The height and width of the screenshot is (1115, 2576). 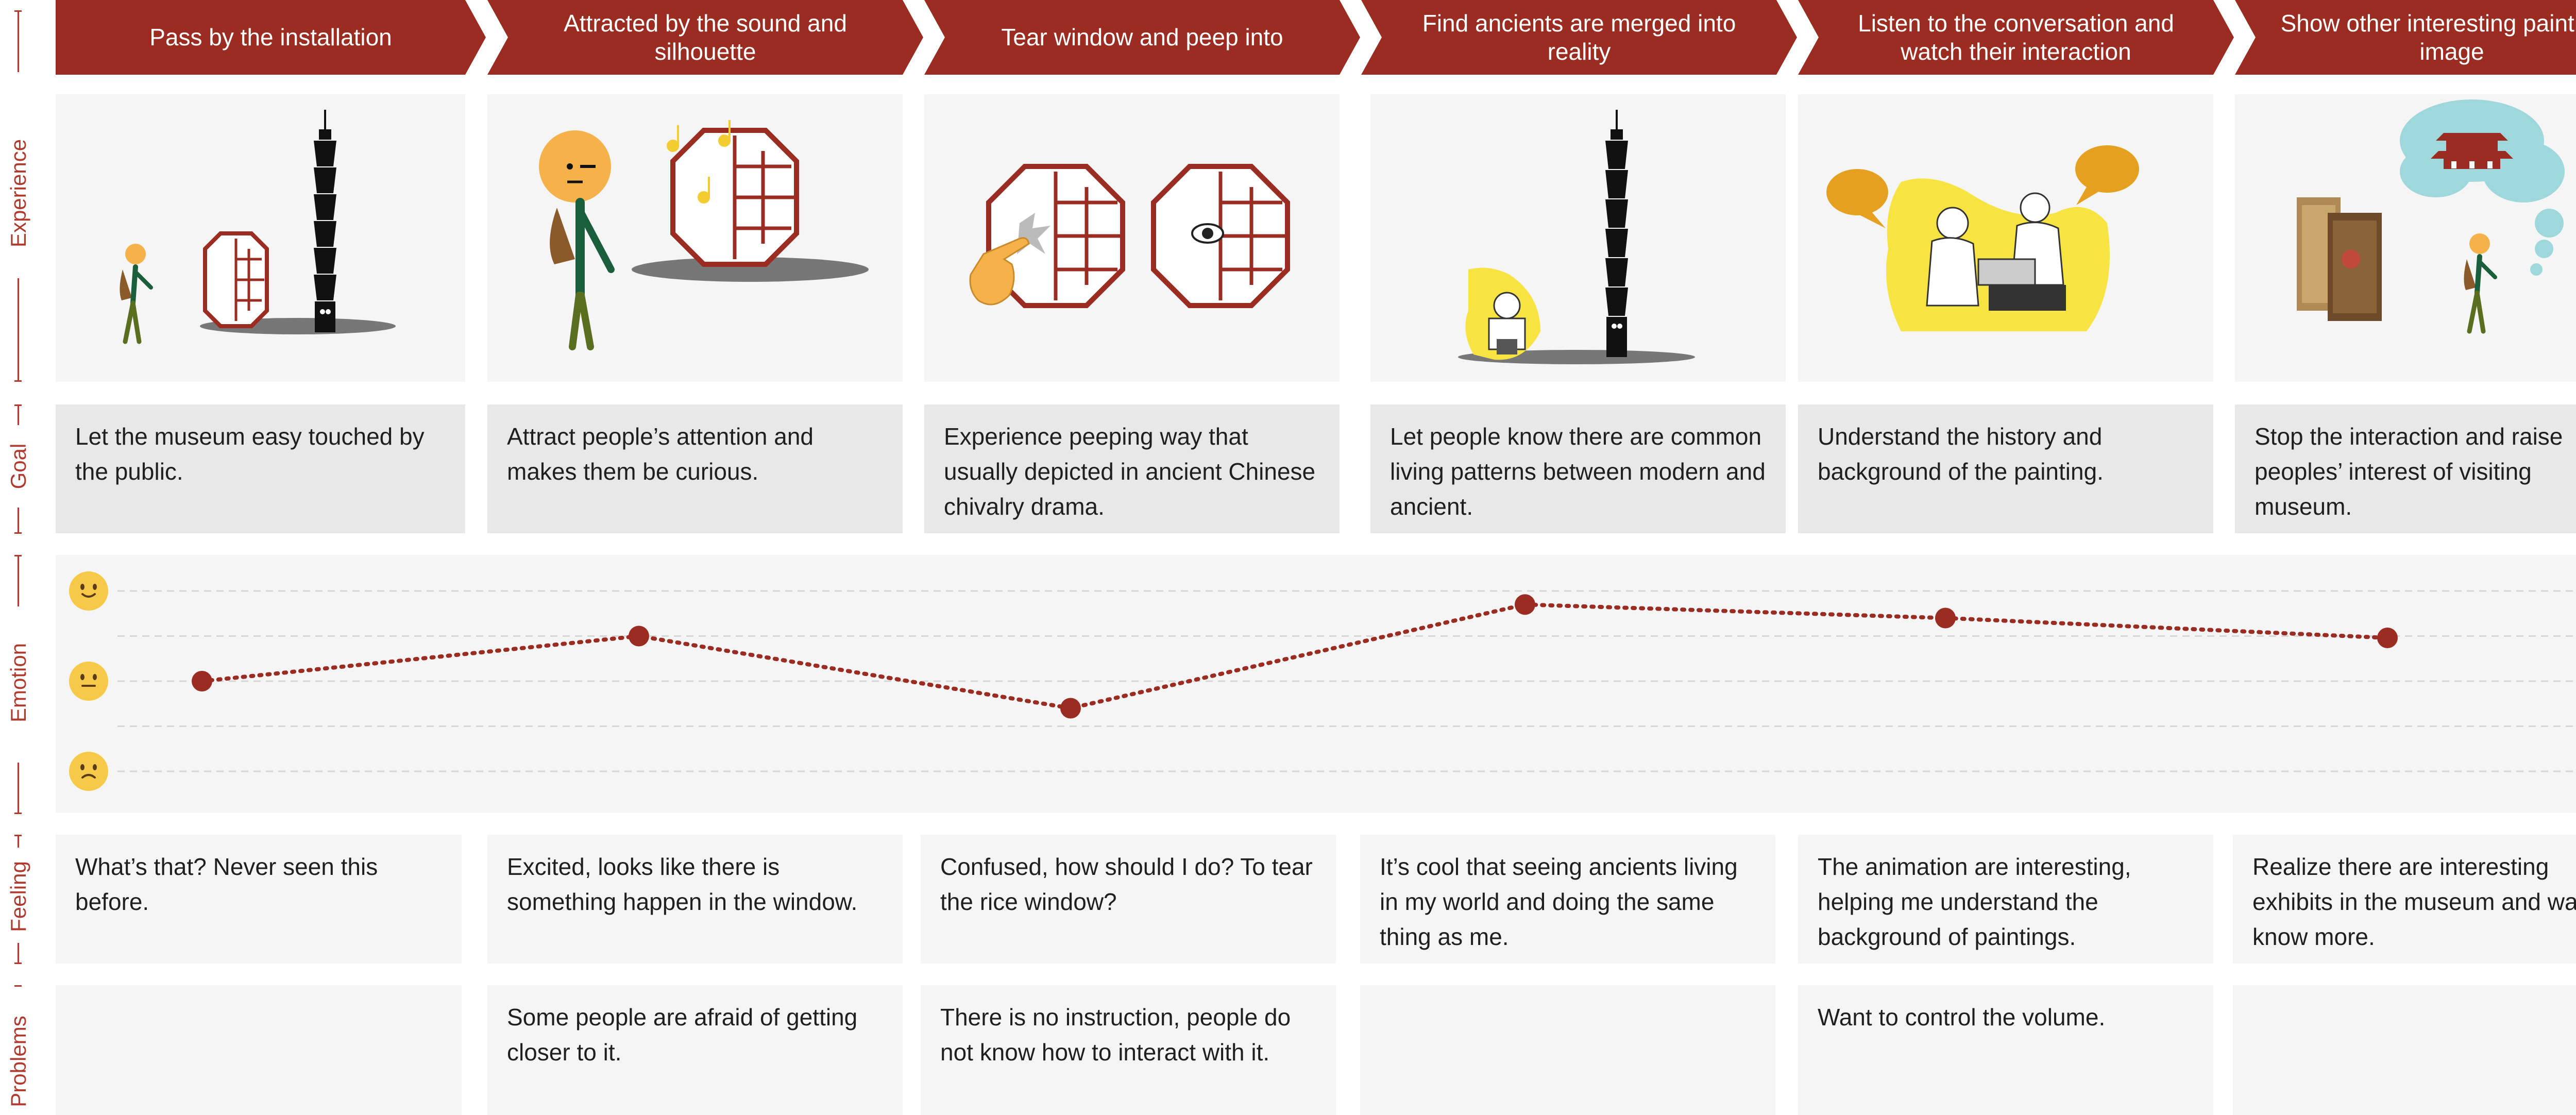 I want to click on axis-label-goal: Goal, so click(x=18, y=466).